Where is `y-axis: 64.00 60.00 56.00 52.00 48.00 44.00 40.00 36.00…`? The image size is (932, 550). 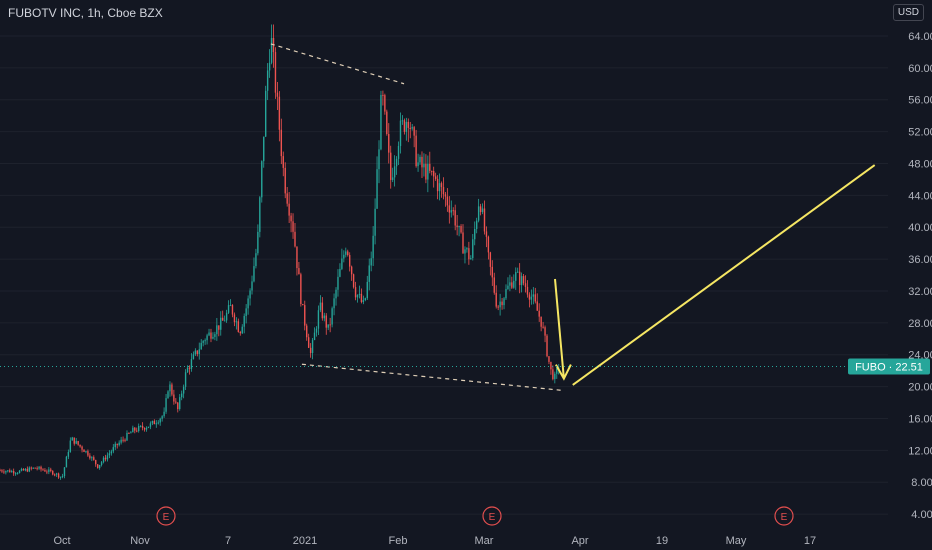
y-axis: 64.00 60.00 56.00 52.00 48.00 44.00 40.00 36.00… is located at coordinates (920, 276).